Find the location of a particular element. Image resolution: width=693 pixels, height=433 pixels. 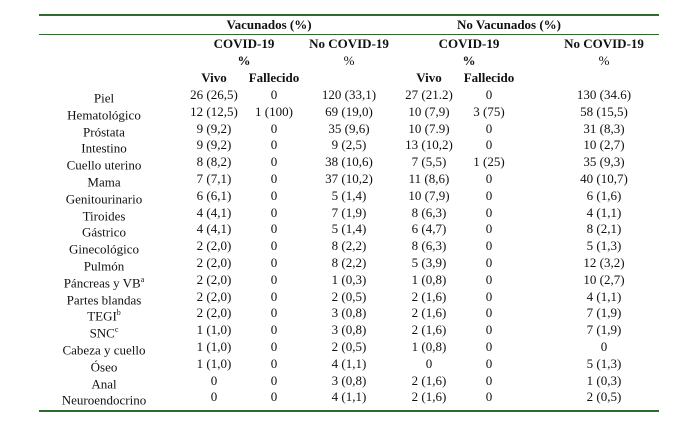

table-row: Anal 0 0 3 (0,8) 2 (1,6) 0 1 (0,3) is located at coordinates (349, 381).